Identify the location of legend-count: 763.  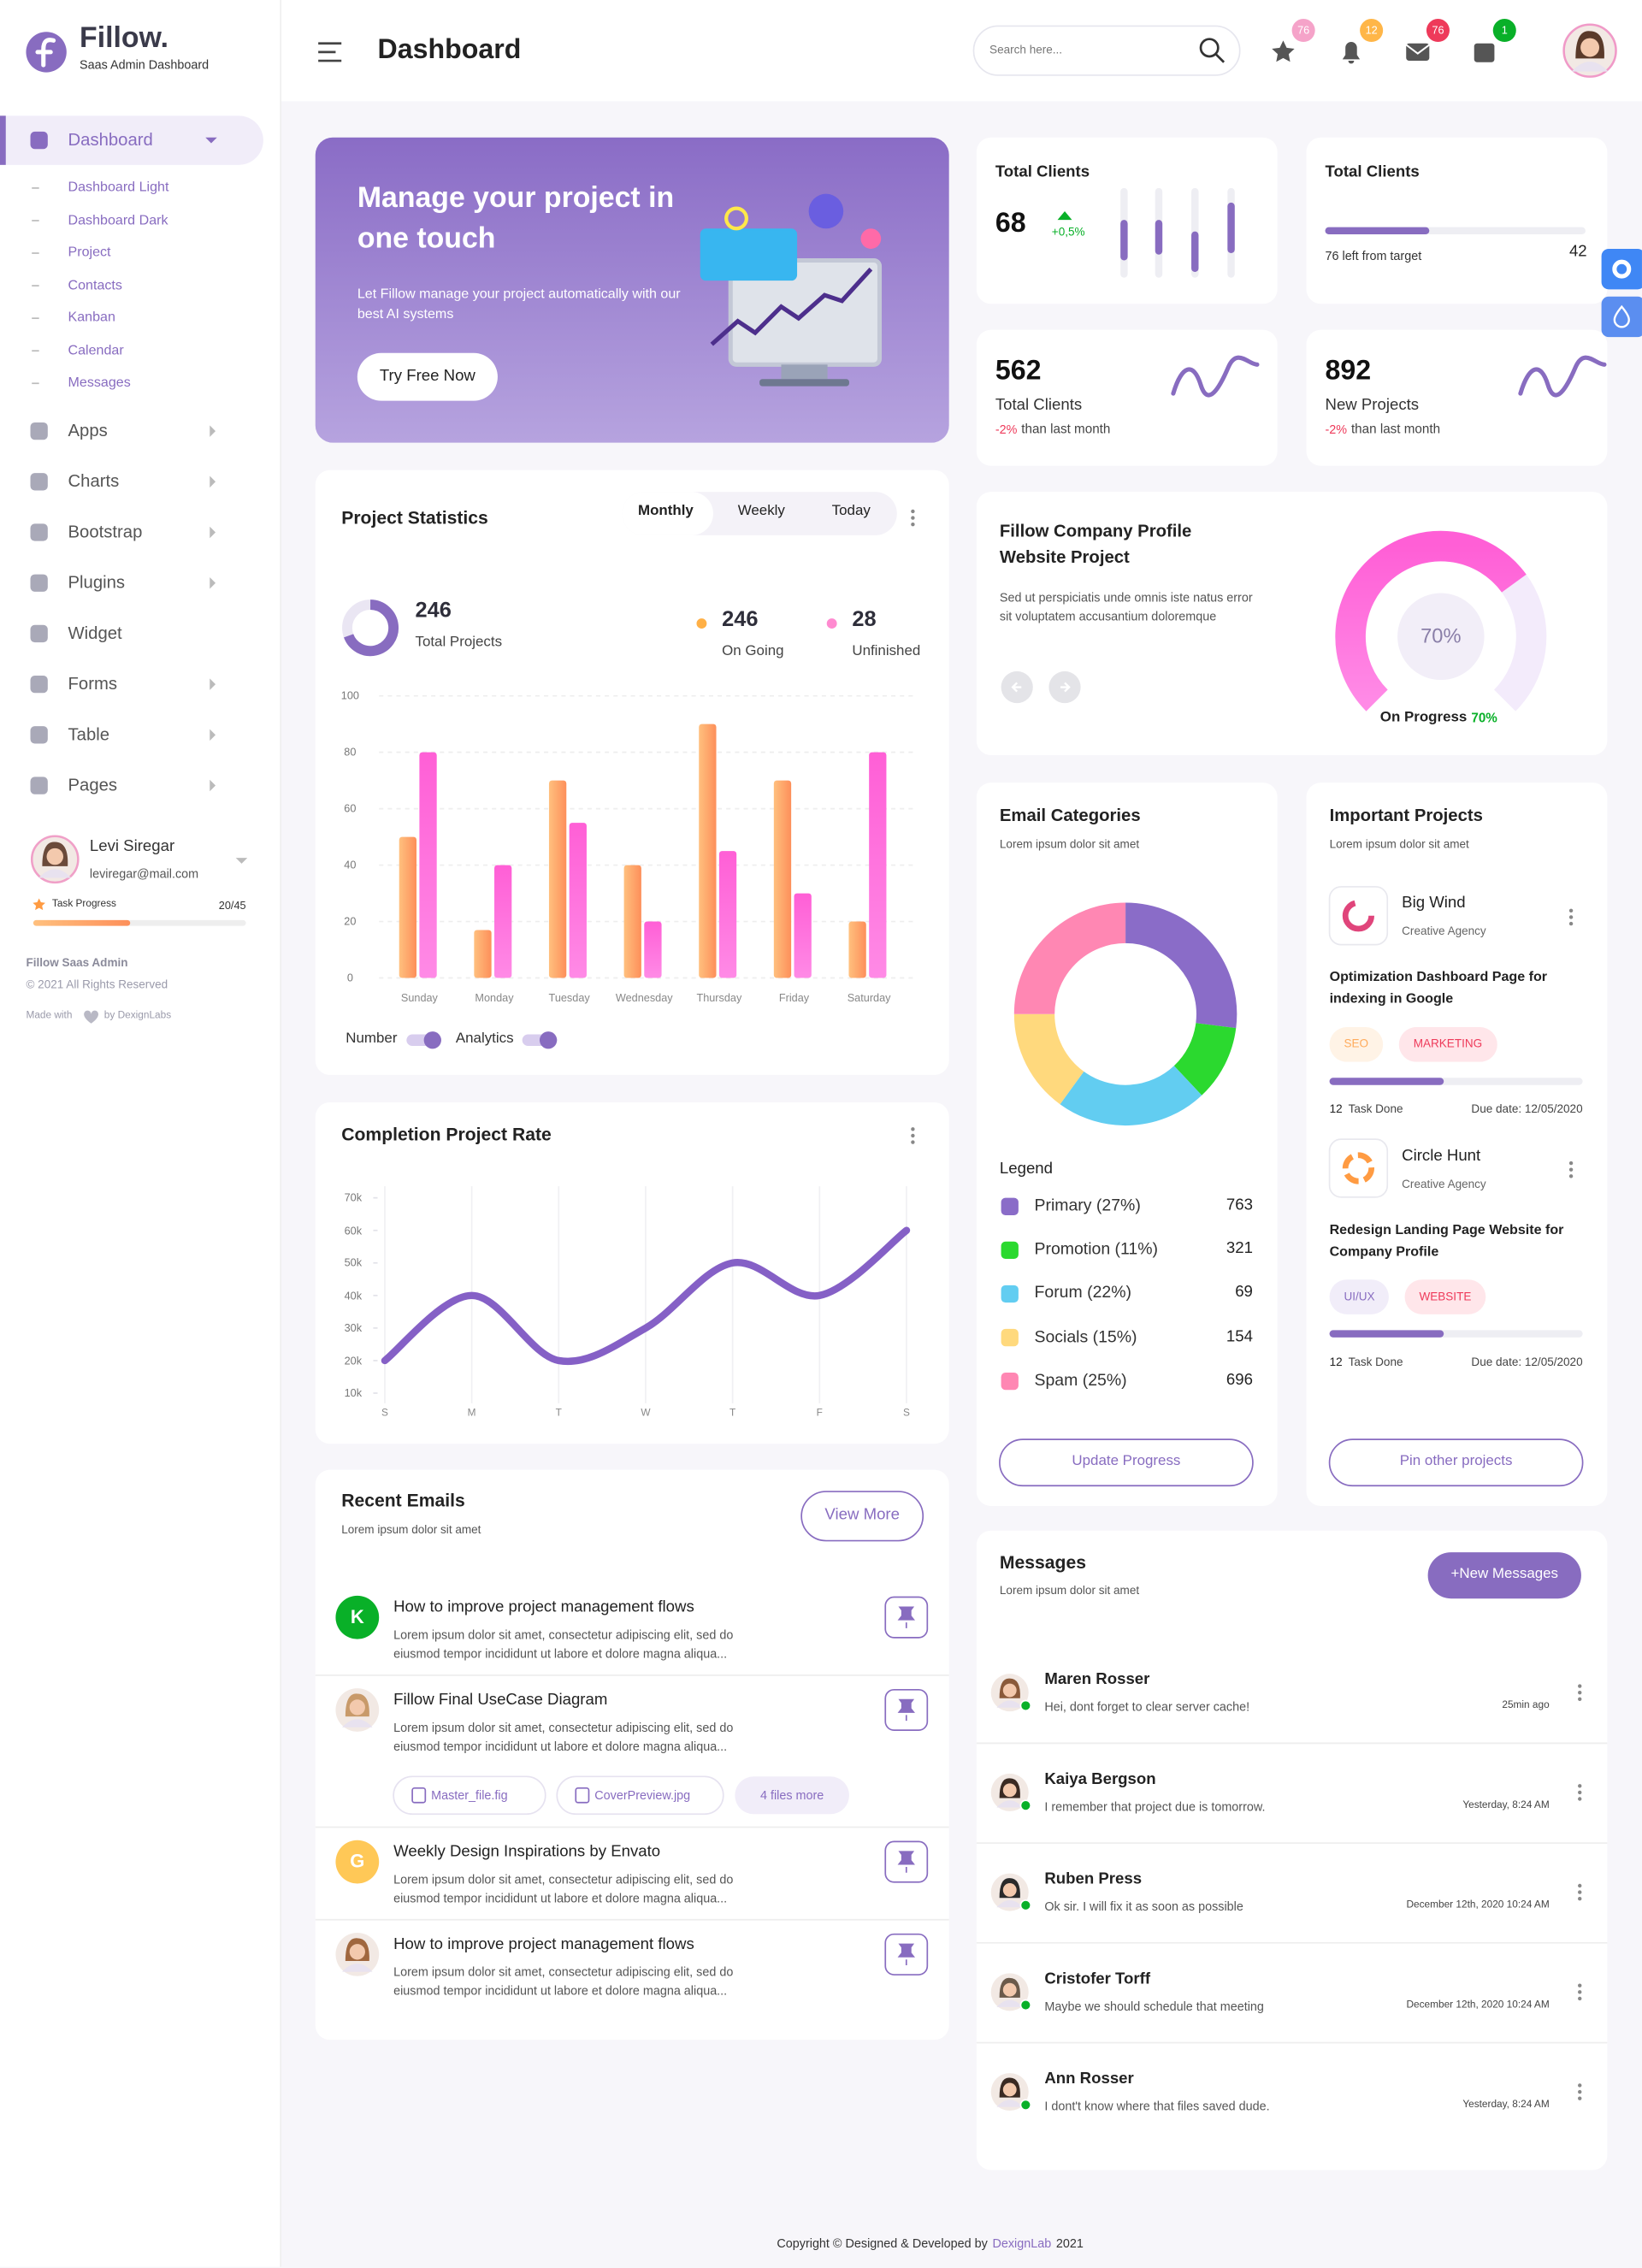
(1239, 1205).